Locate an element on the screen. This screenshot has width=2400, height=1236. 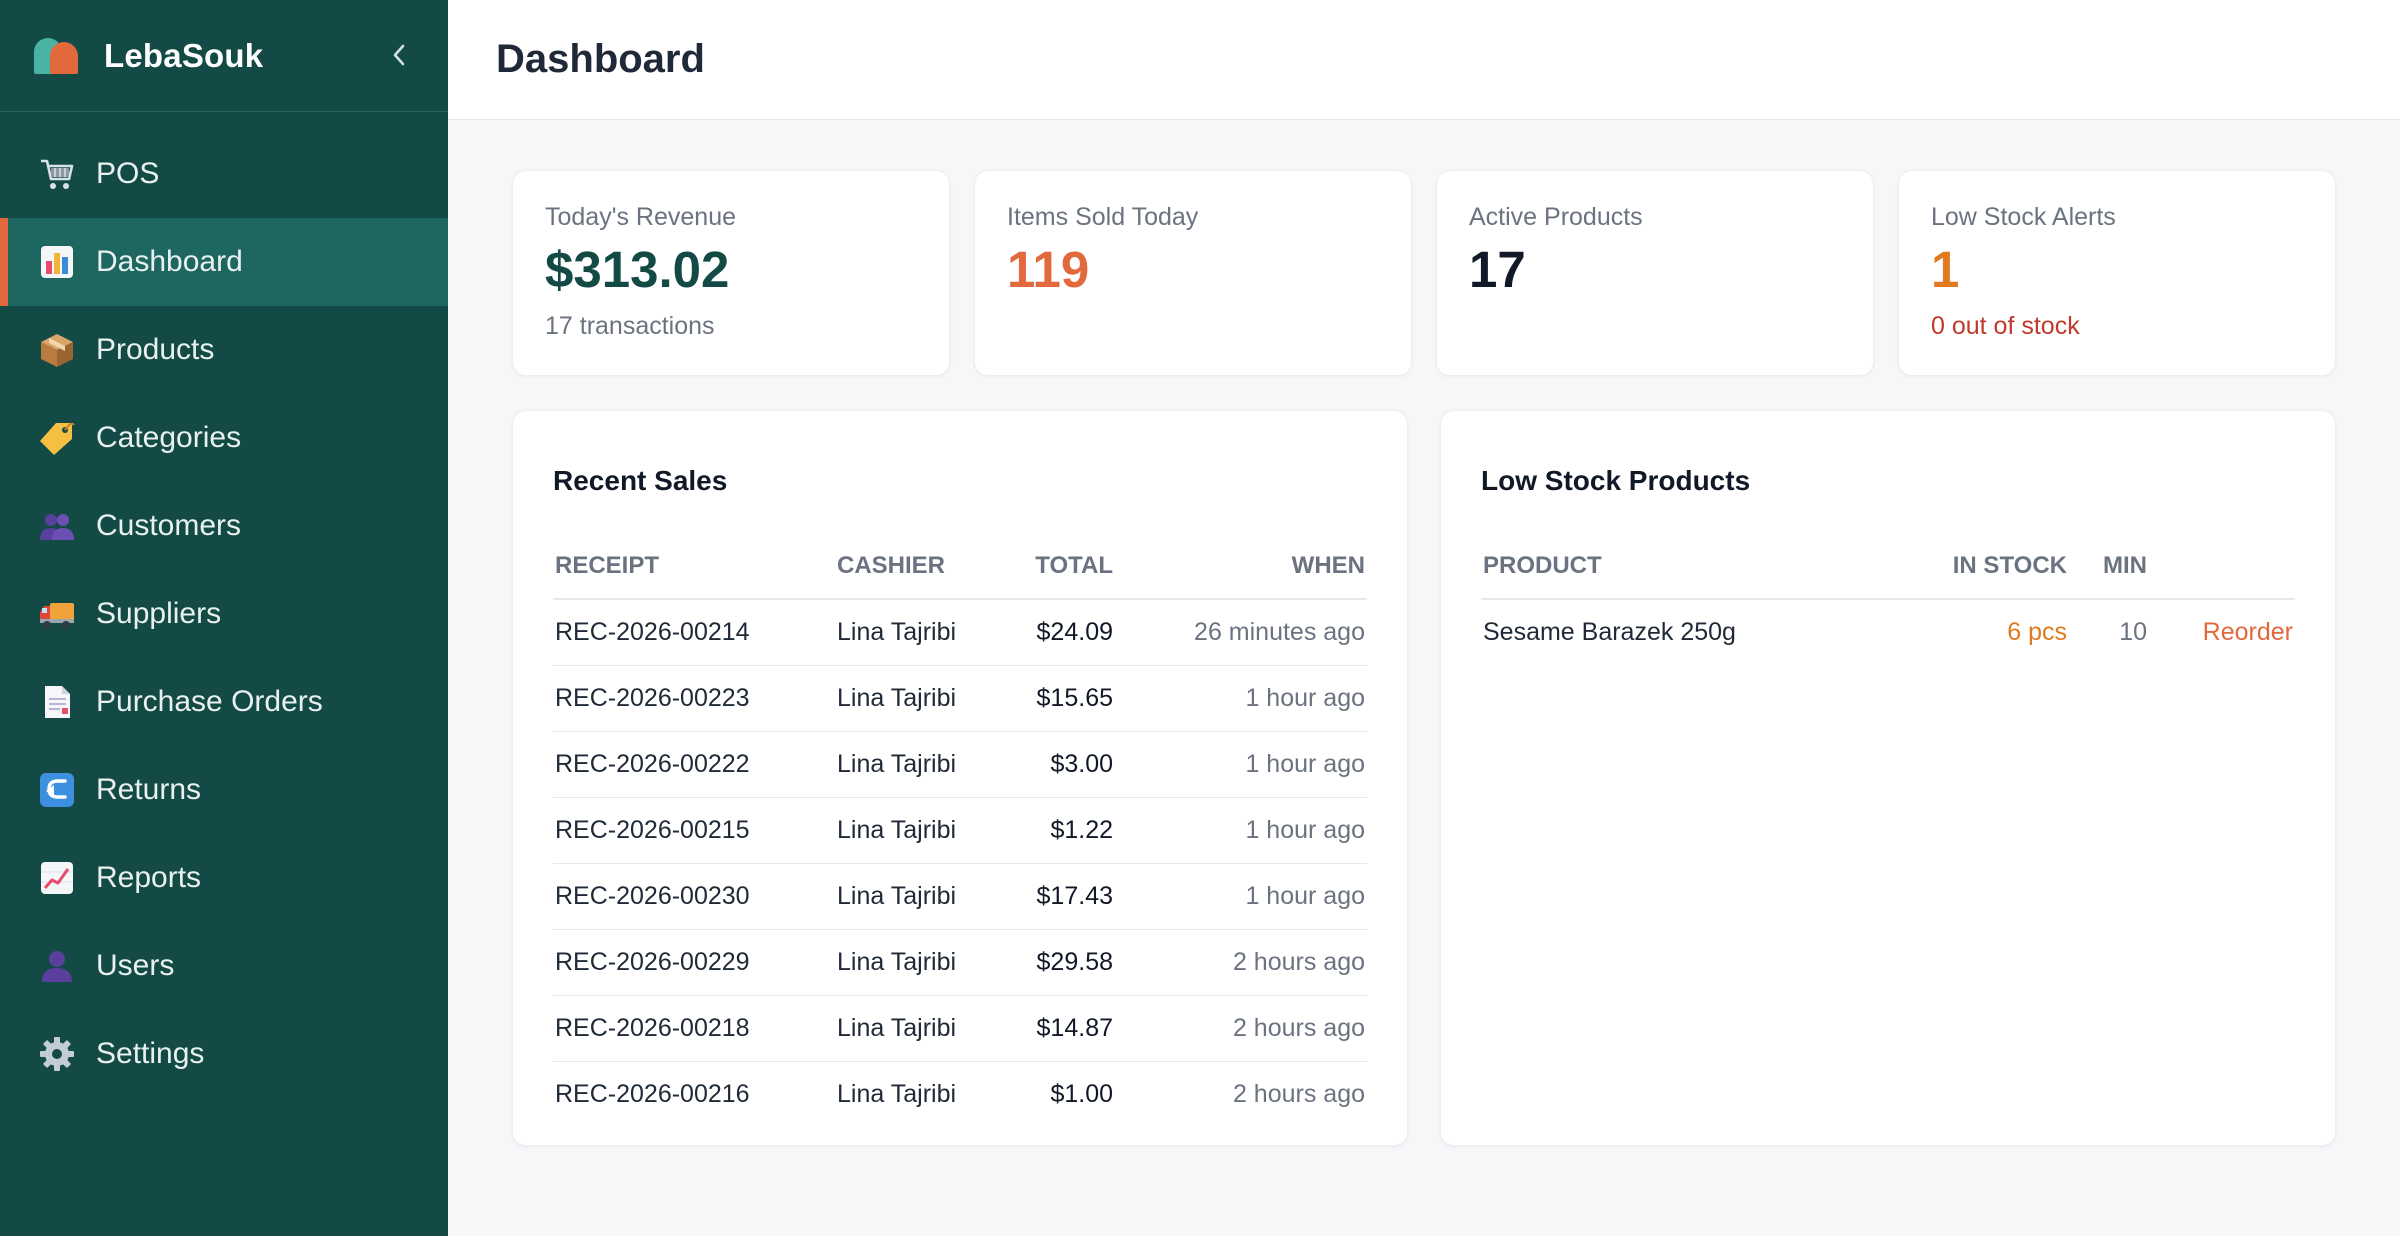
receipt-number: REC-2026-00218 is located at coordinates (694, 1028).